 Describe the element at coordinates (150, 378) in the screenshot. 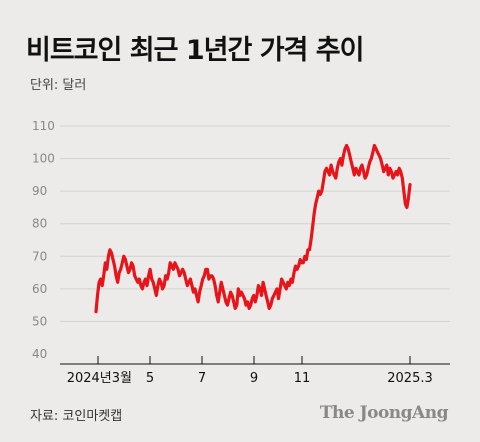

I see `x-tick-label: 5` at that location.